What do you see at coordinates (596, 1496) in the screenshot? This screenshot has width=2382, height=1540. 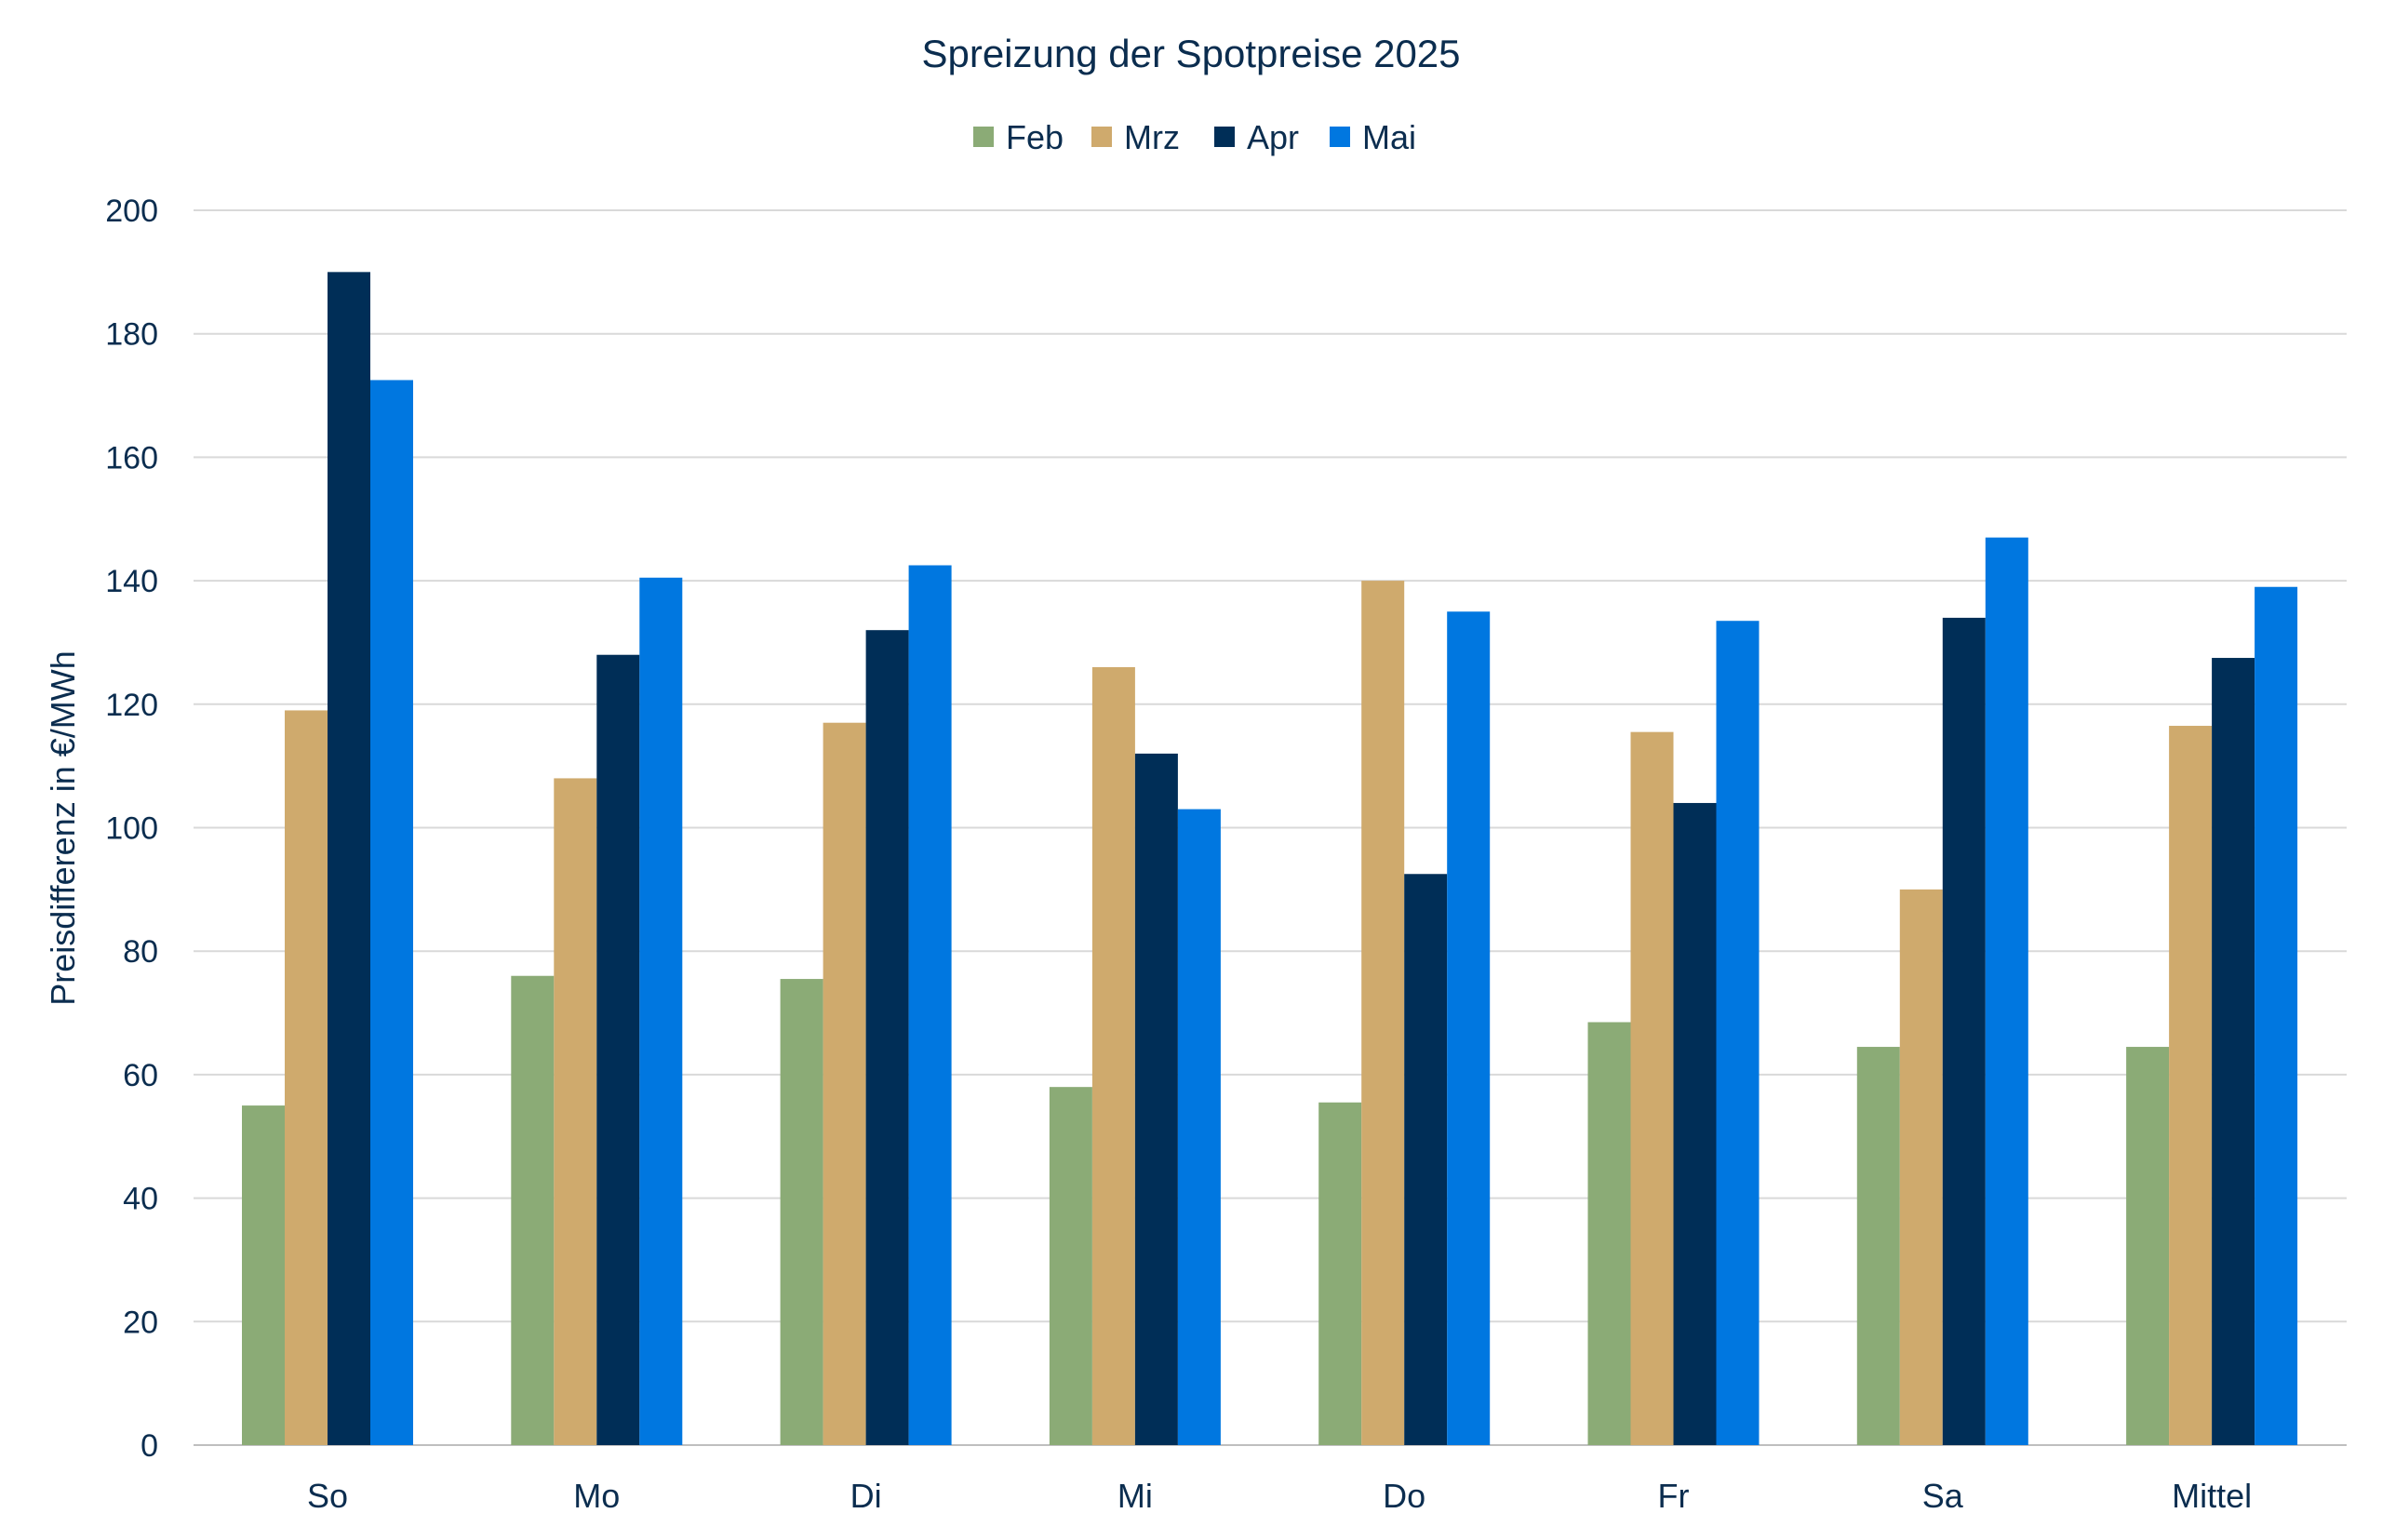 I see `x-category-label: Mo` at bounding box center [596, 1496].